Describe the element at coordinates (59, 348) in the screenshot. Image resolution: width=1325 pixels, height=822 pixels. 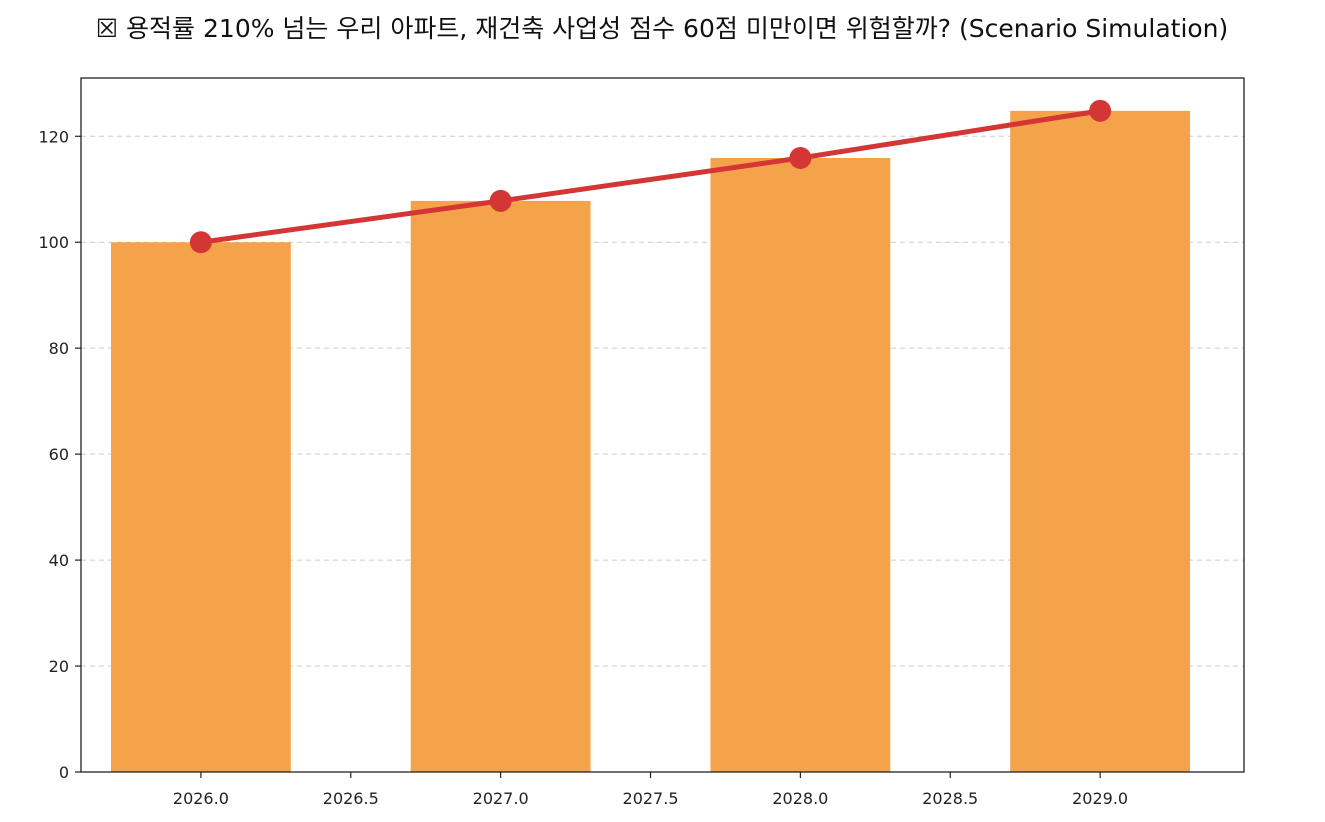
I see `y-tick-label-4: 80` at that location.